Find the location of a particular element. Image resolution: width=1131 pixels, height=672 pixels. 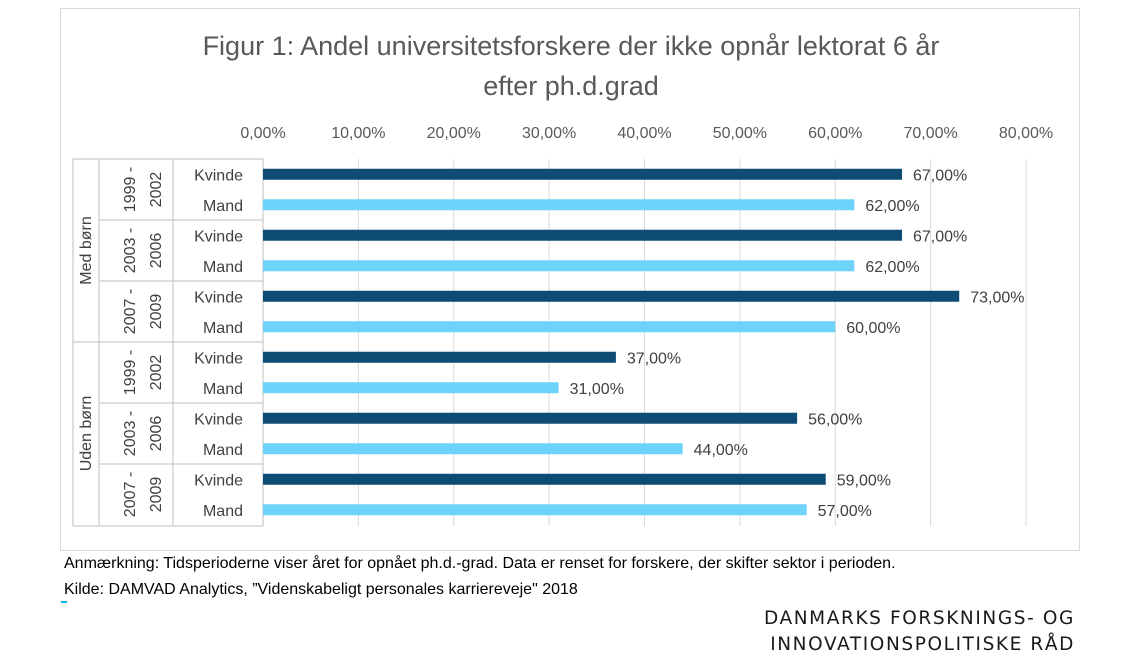

x-tick-label: 50,00% is located at coordinates (740, 133).